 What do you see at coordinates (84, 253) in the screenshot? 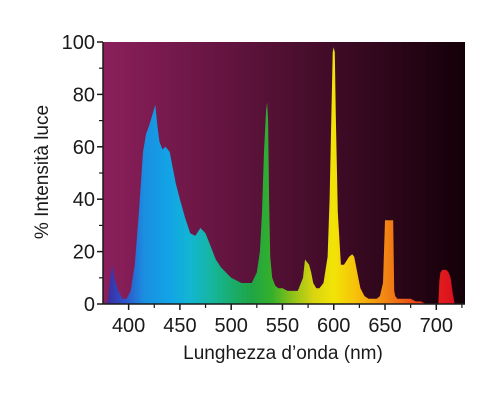
I see `y-tick-label: 20` at bounding box center [84, 253].